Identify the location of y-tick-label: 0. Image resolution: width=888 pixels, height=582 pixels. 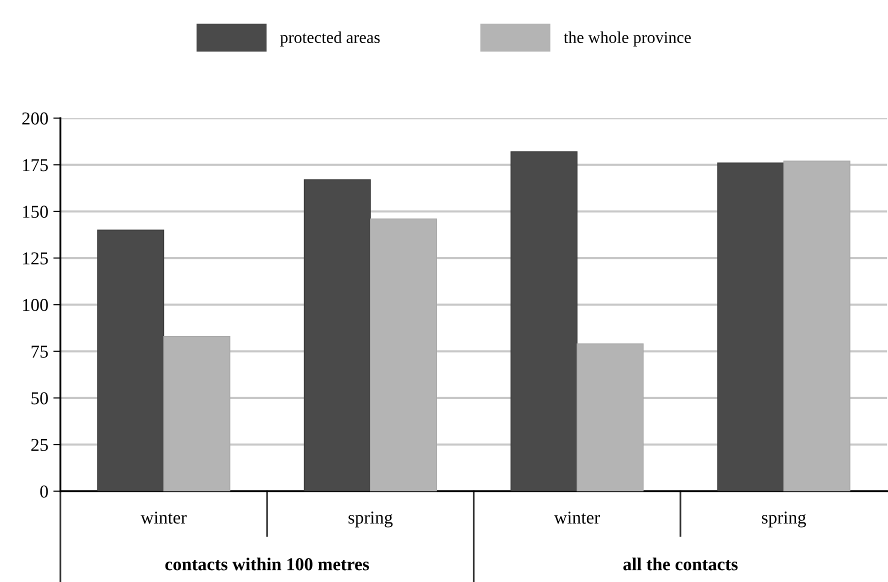
(44, 491).